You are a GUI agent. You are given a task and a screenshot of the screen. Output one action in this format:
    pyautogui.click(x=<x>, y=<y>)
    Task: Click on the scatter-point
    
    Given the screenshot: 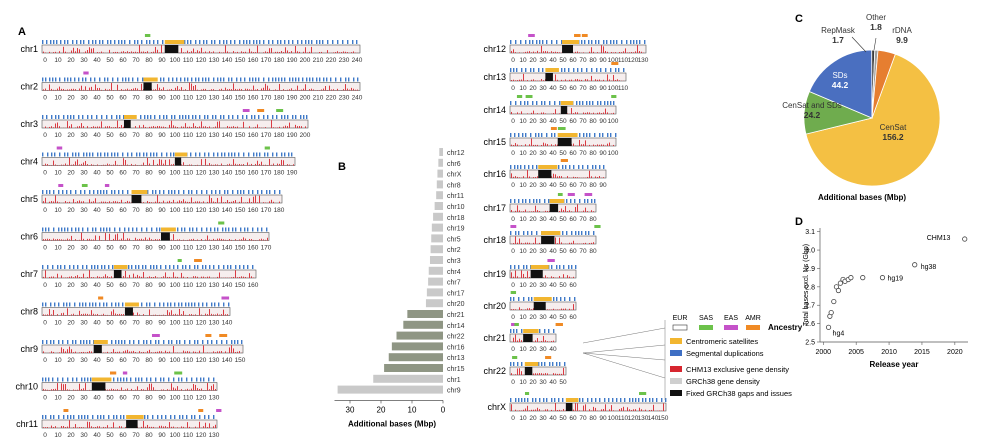 What is the action you would take?
    pyautogui.click(x=831, y=312)
    